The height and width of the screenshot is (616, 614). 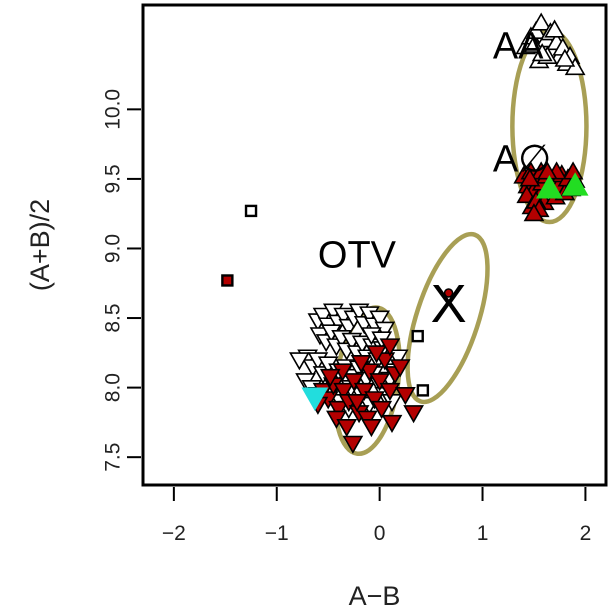 I want to click on x-tick-label: 2, so click(x=586, y=533).